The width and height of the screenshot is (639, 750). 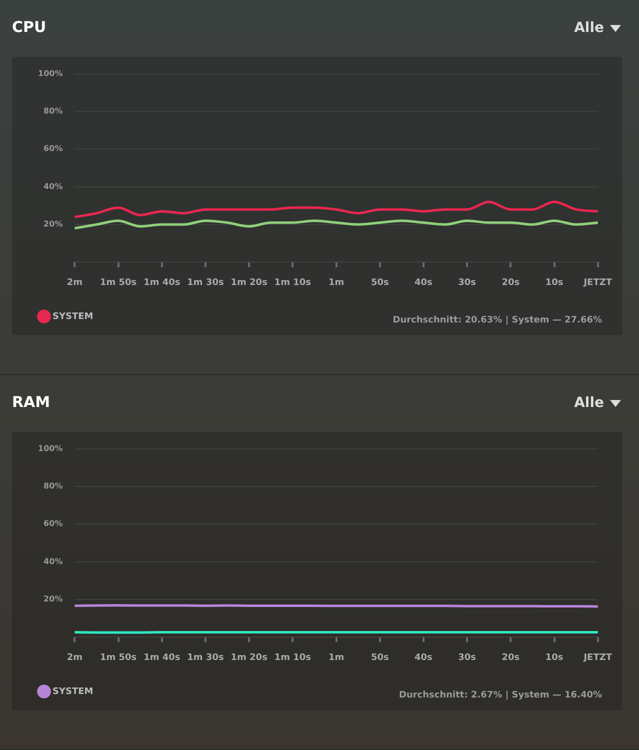 I want to click on chart-title: CPU, so click(x=29, y=27).